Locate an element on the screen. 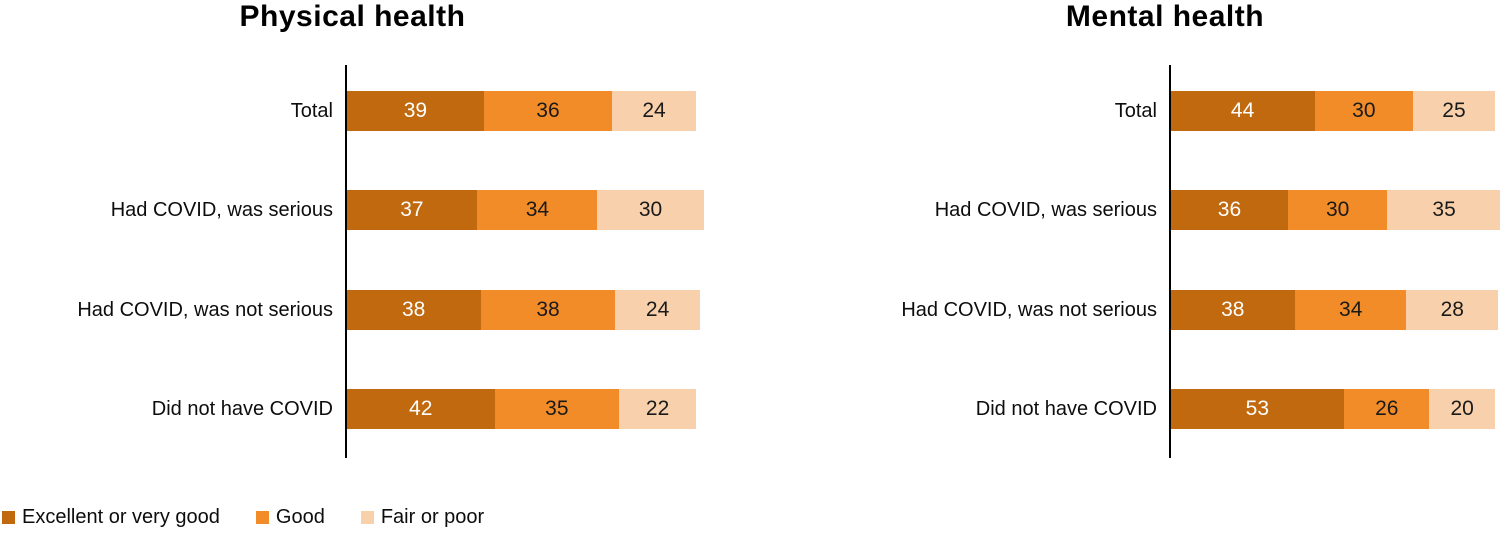  bar-row: 36 30 35 is located at coordinates (1335, 210).